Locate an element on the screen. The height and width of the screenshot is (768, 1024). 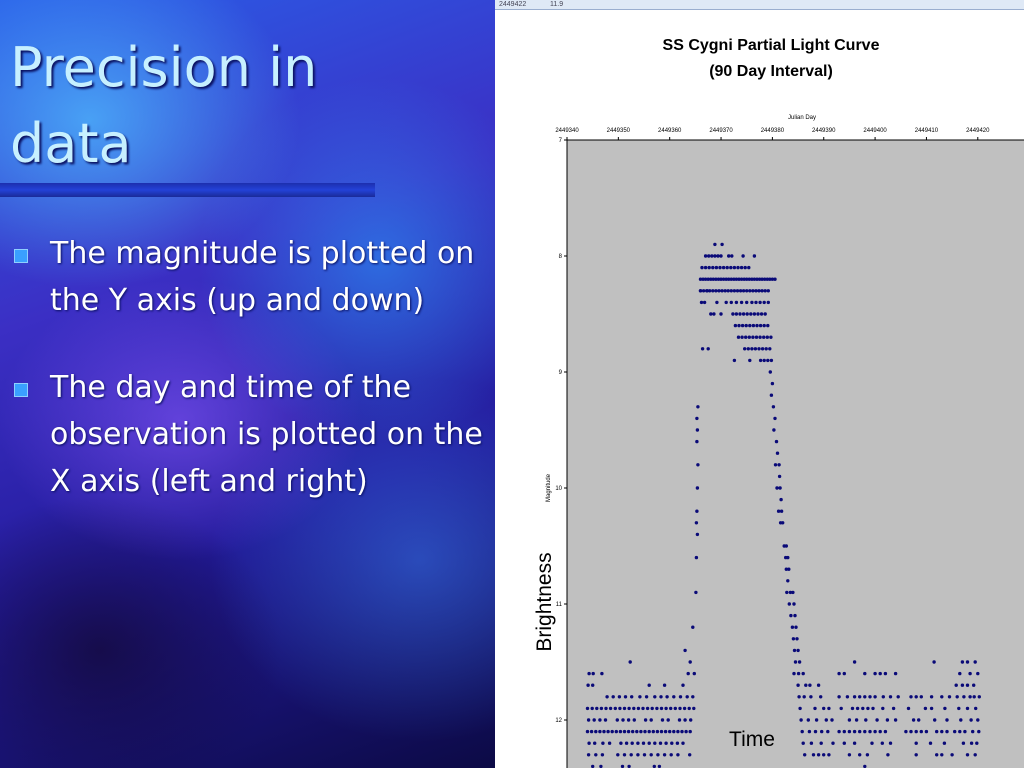
strip-cell-magnitude: 11.9 is located at coordinates (557, 4).